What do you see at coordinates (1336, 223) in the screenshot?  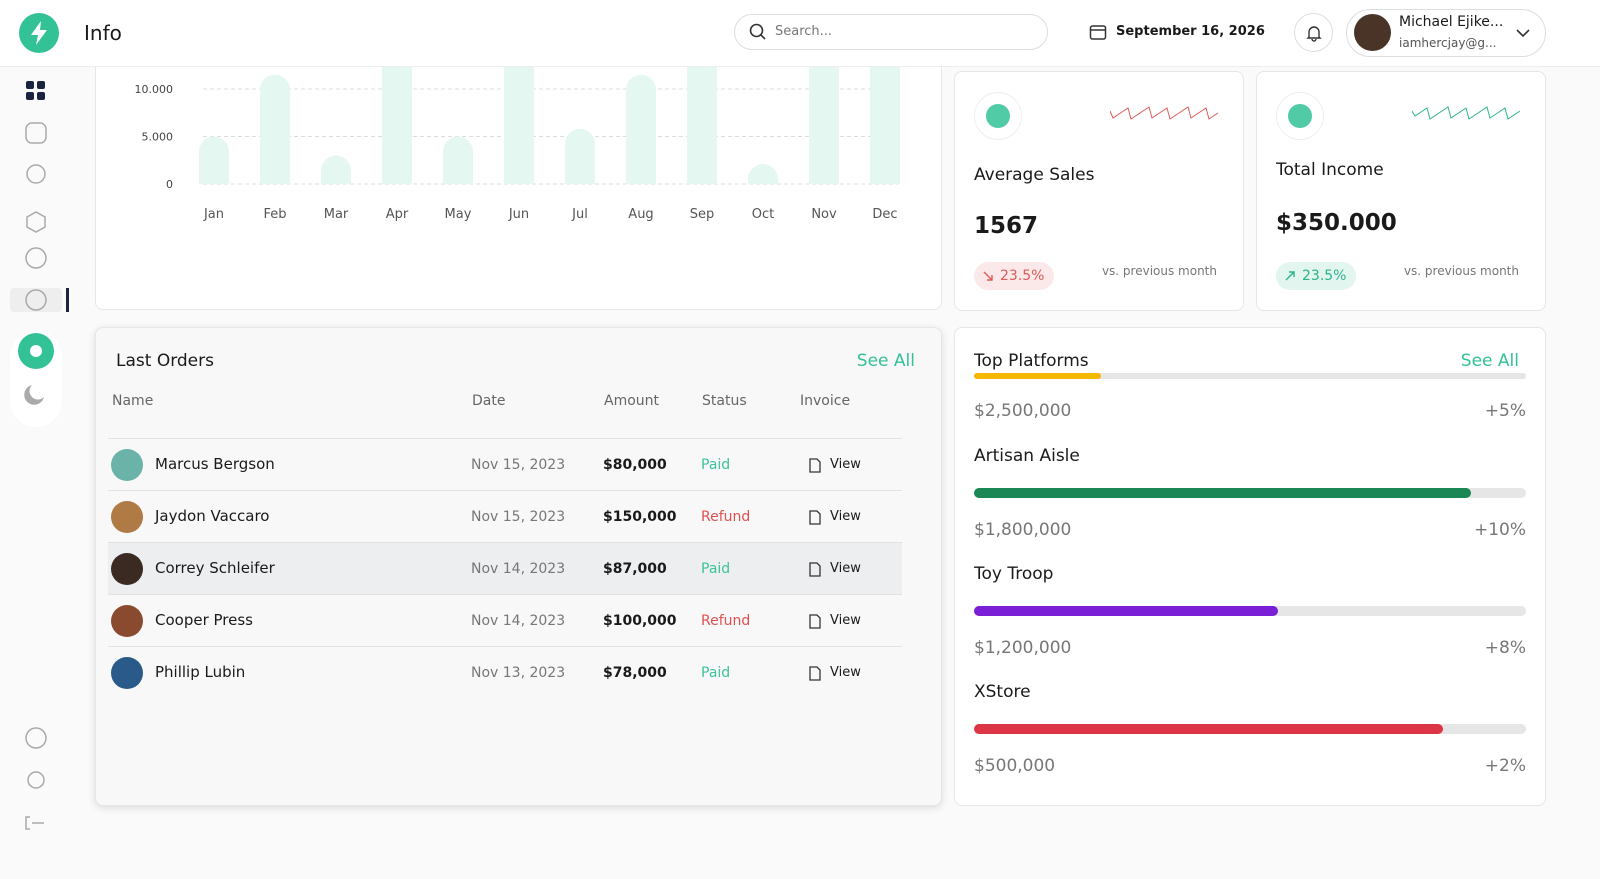 I see `stat-value: $350.000` at bounding box center [1336, 223].